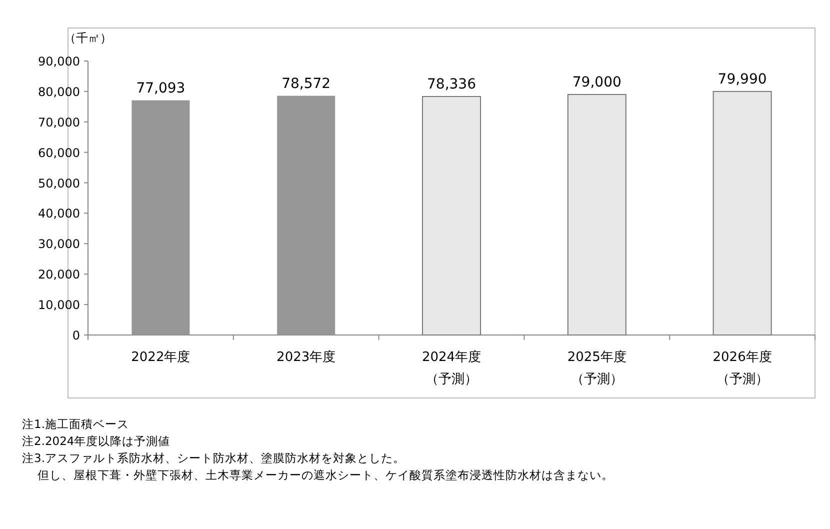  Describe the element at coordinates (76, 335) in the screenshot. I see `y-tick-label: 0` at that location.